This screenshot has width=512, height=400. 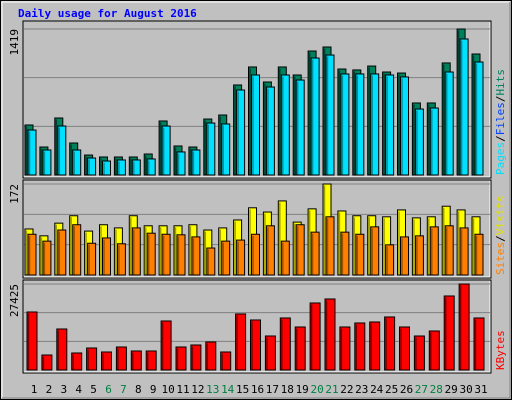 I want to click on legend-entry: Files, so click(x=500, y=118).